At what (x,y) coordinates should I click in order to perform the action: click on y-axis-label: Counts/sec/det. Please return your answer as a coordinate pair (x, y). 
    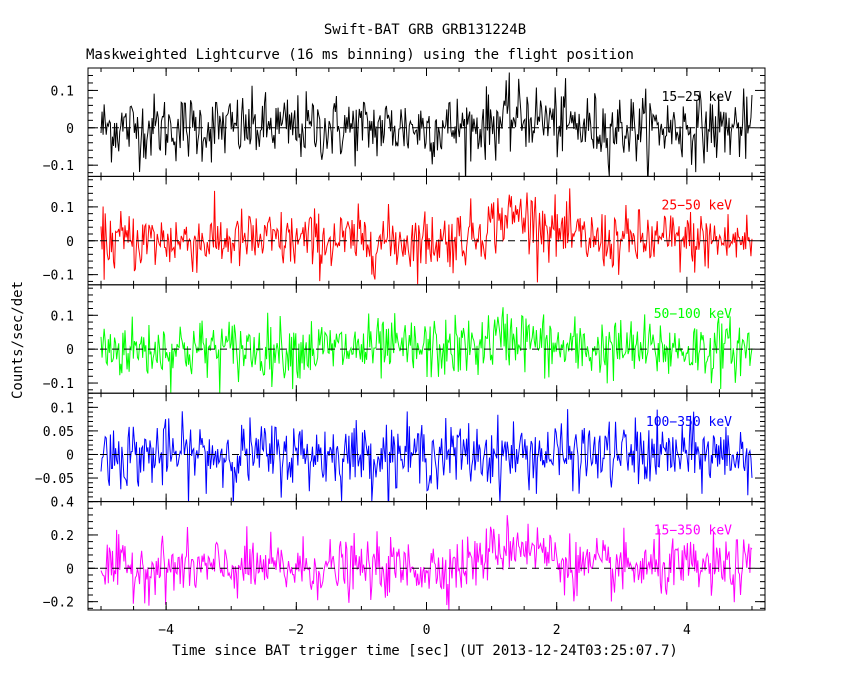
    Looking at the image, I should click on (18, 340).